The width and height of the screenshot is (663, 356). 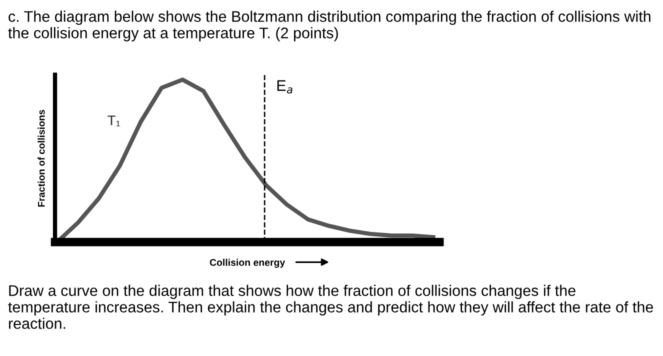 I want to click on x-axis-title: Collision energy, so click(x=248, y=263).